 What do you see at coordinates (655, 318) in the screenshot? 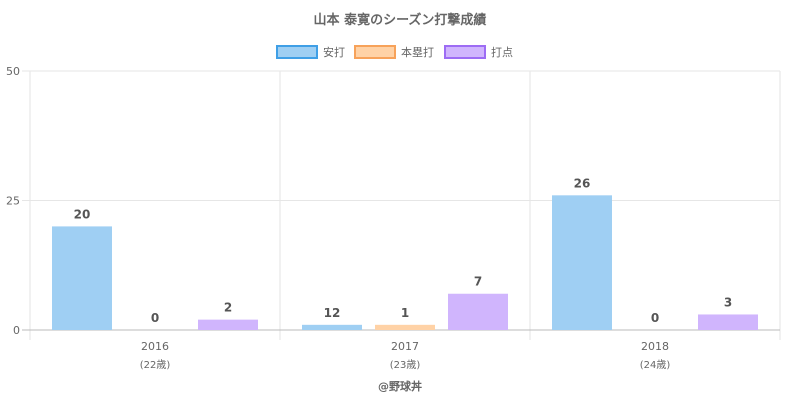
I see `data-label-2018-1: 0` at bounding box center [655, 318].